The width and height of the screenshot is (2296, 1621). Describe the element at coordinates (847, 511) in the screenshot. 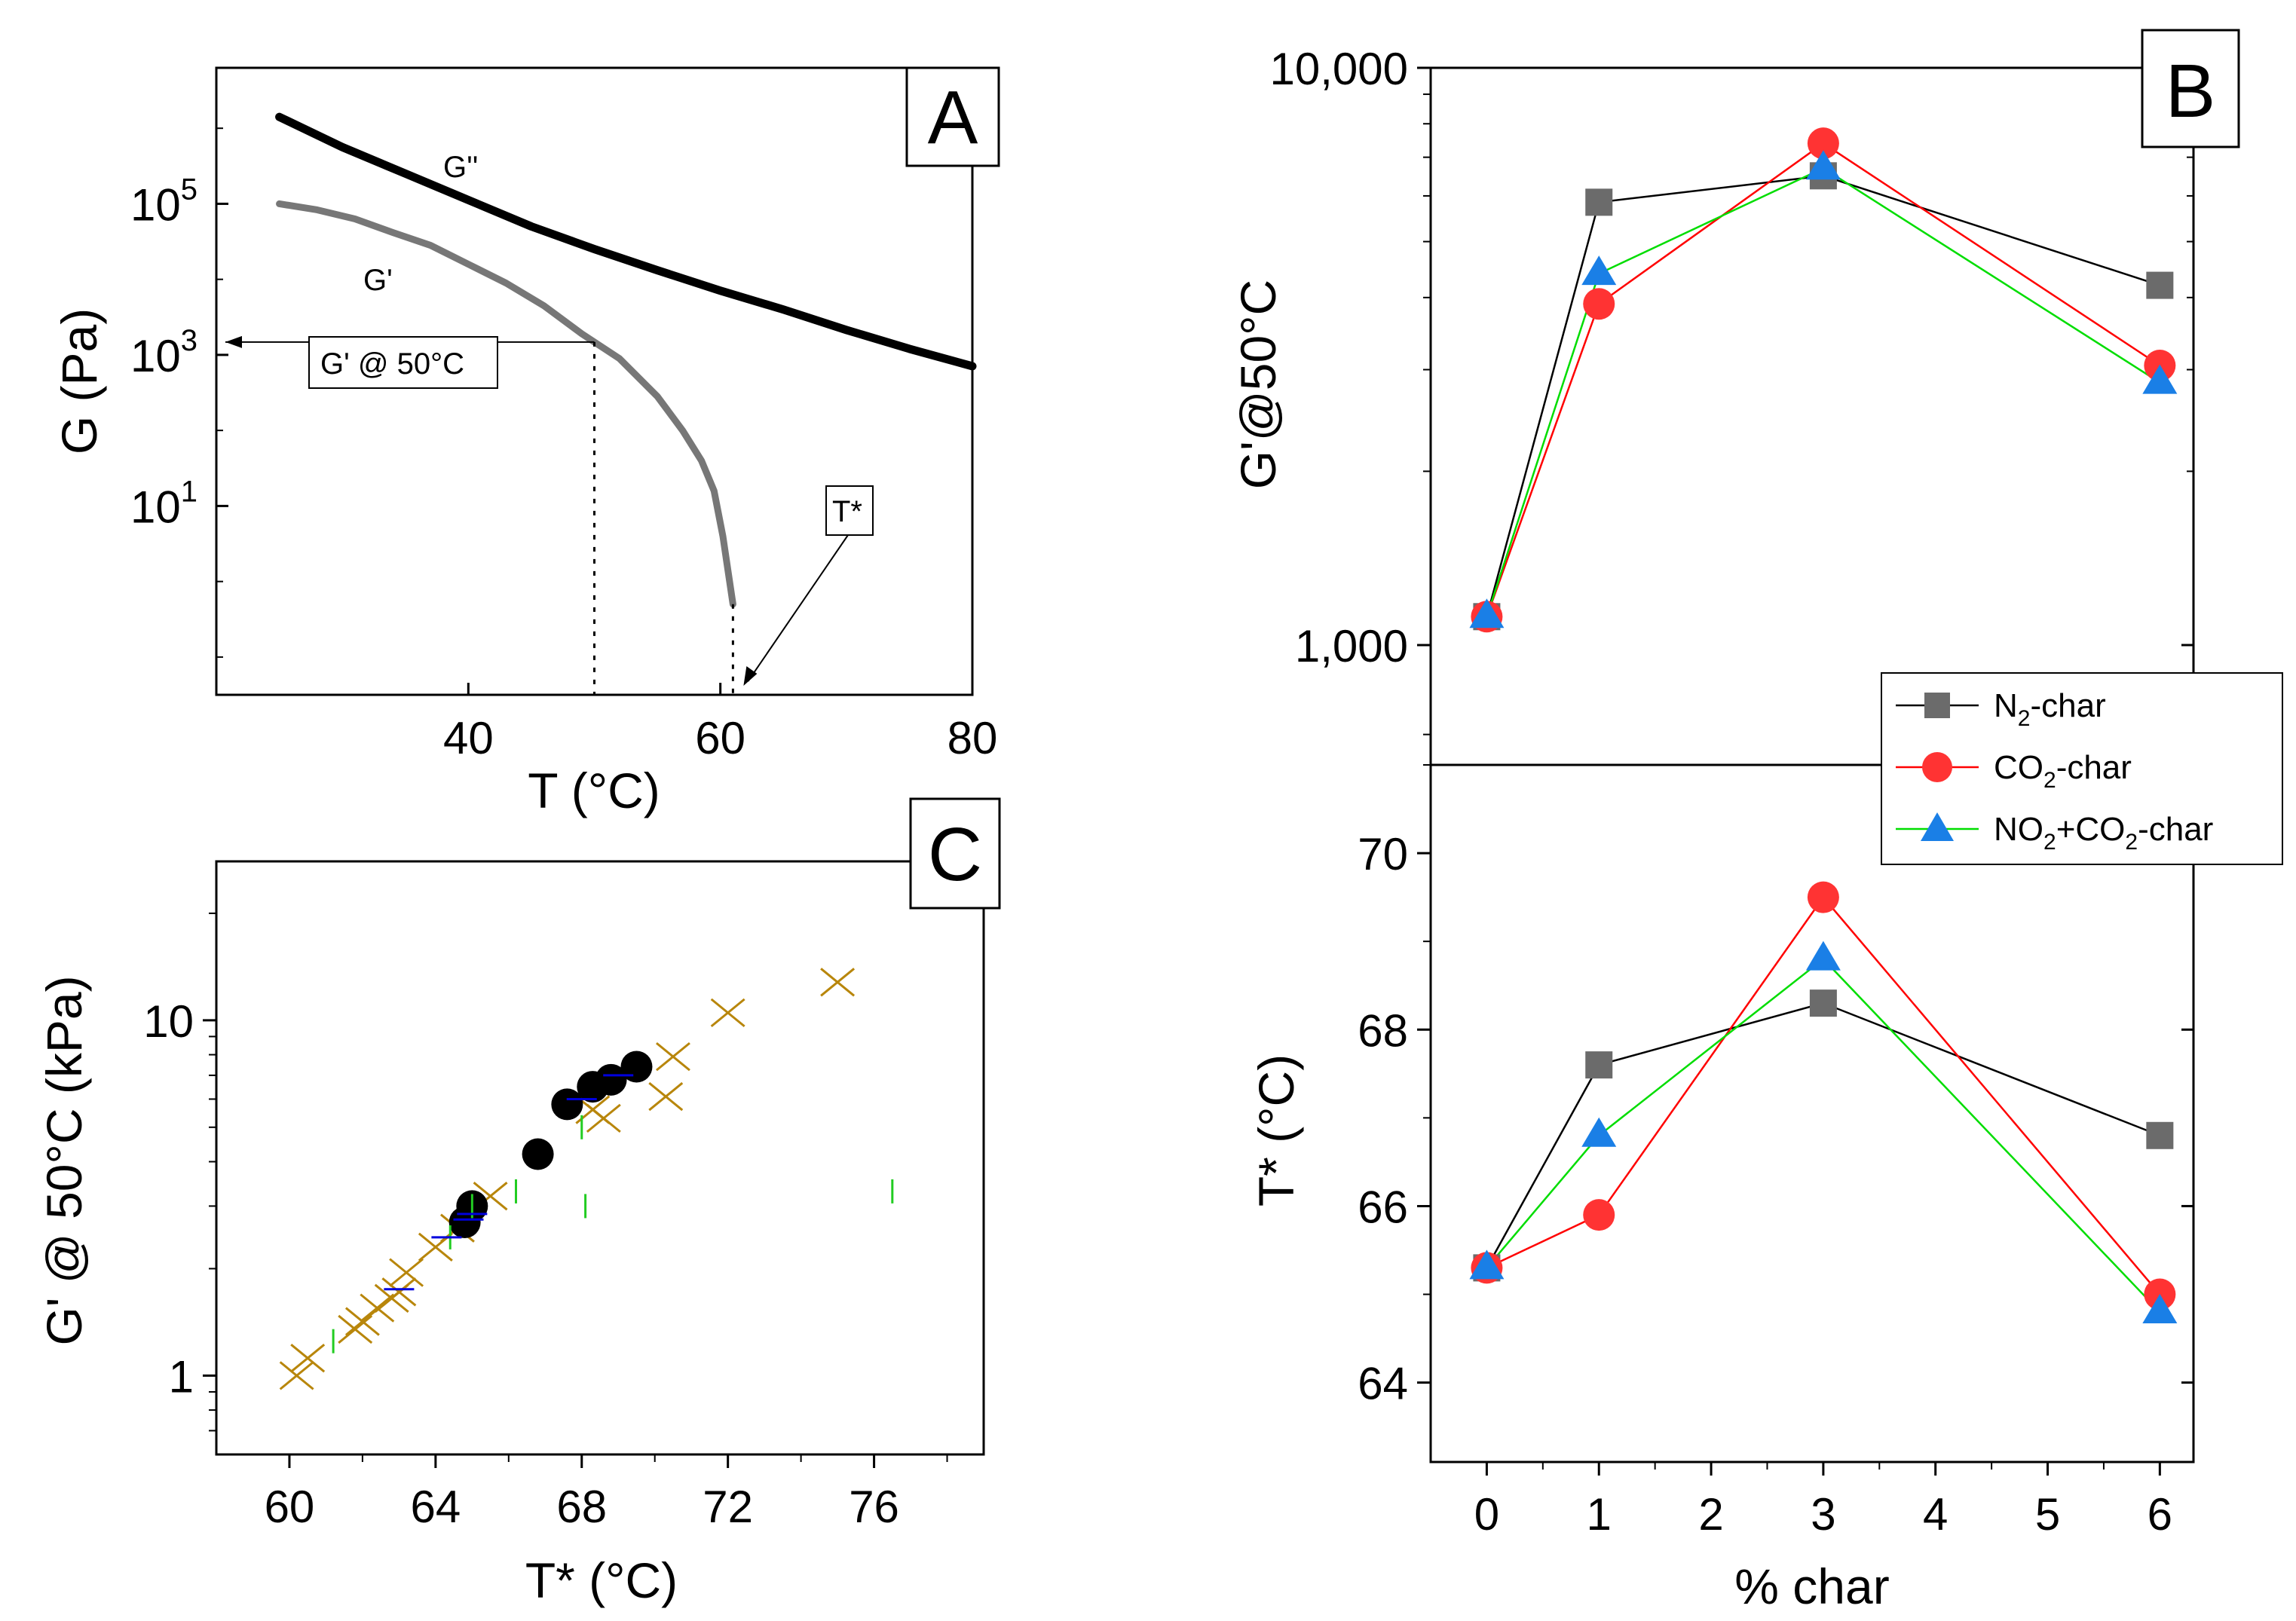

I see `label-t-star: T*` at that location.